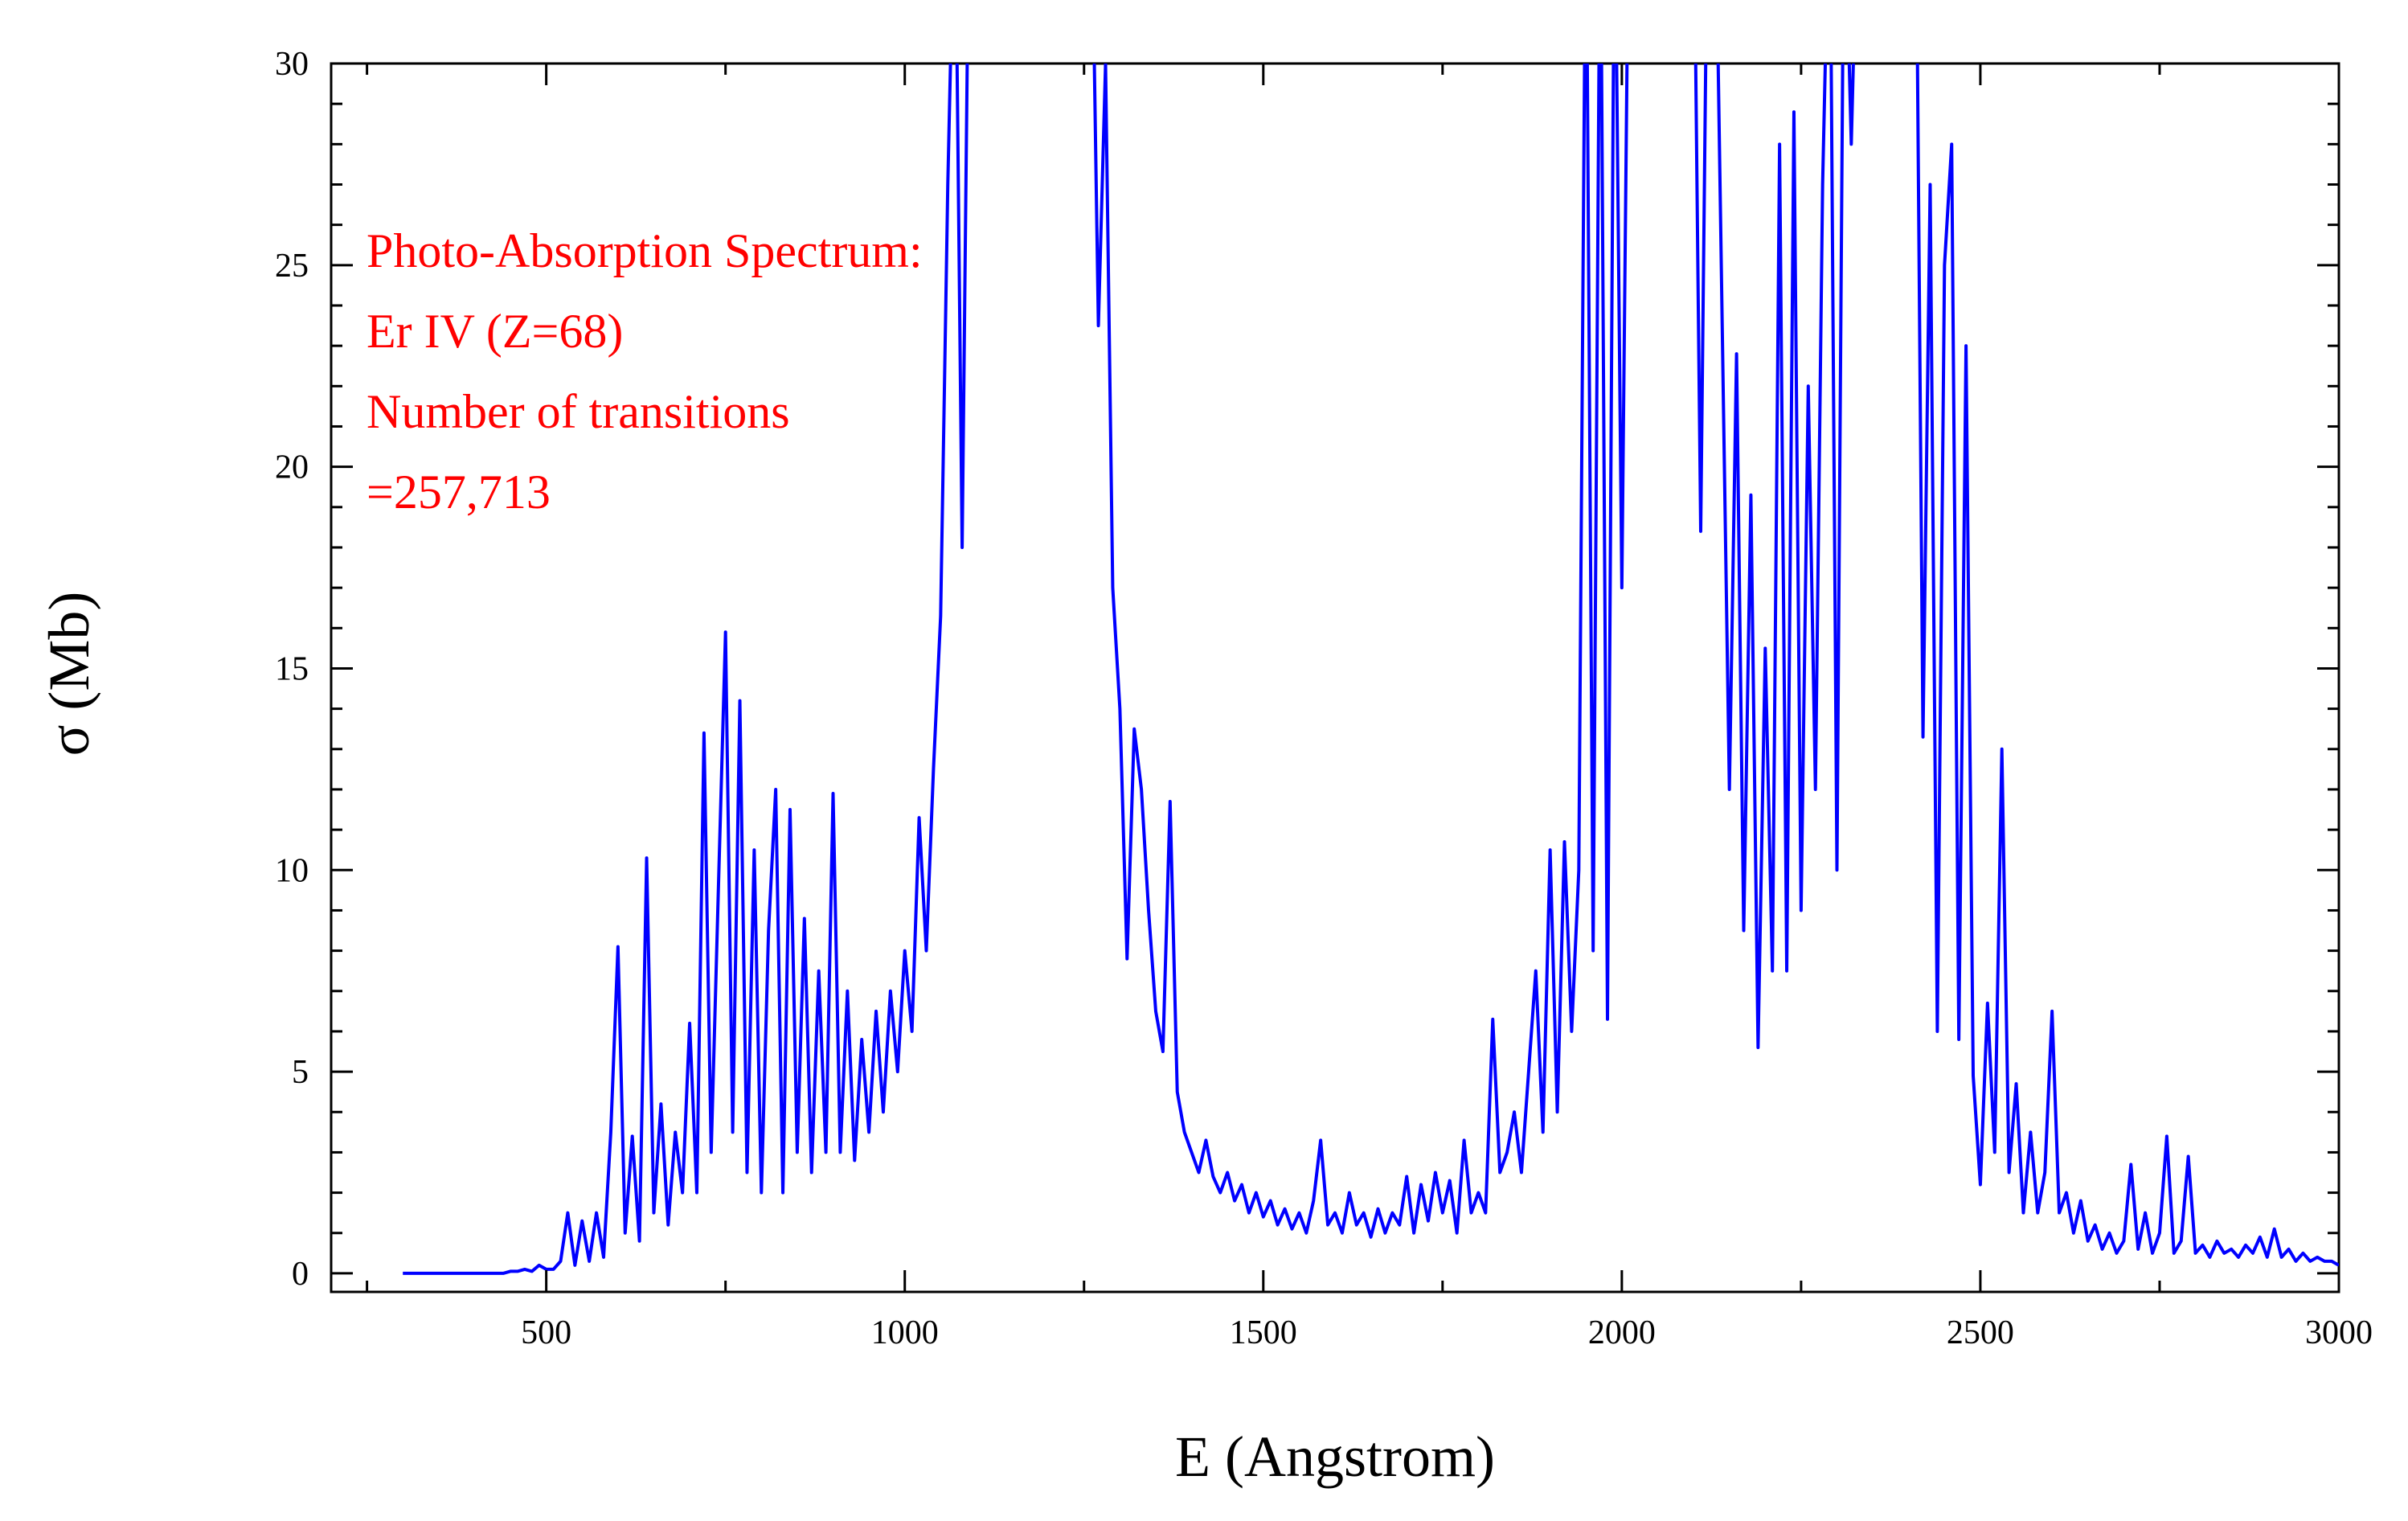  Describe the element at coordinates (546, 1332) in the screenshot. I see `x-tick-label: 500` at that location.